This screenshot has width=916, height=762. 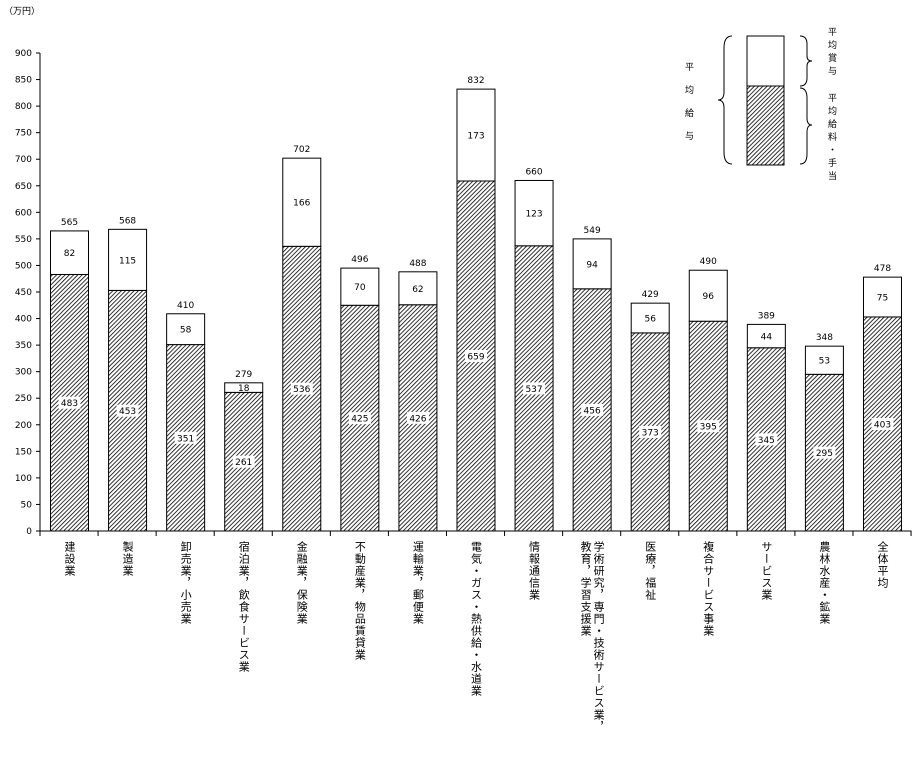 I want to click on data-label-salary: 659, so click(x=475, y=357).